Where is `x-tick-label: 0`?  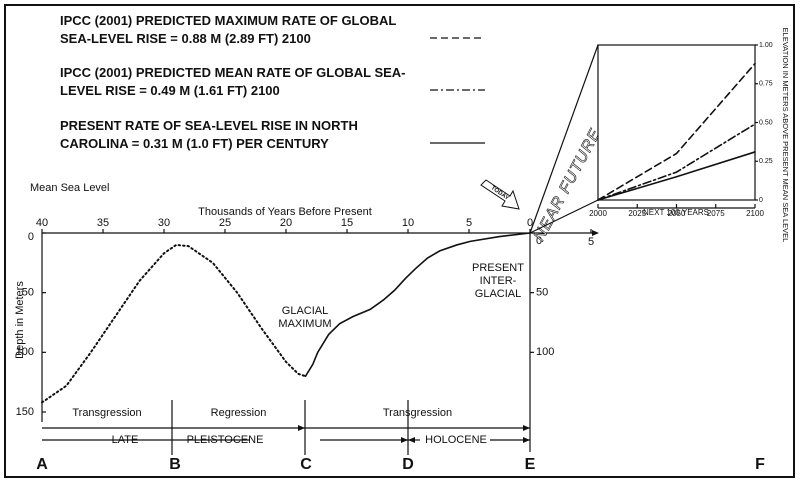
x-tick-label: 0 is located at coordinates (530, 223).